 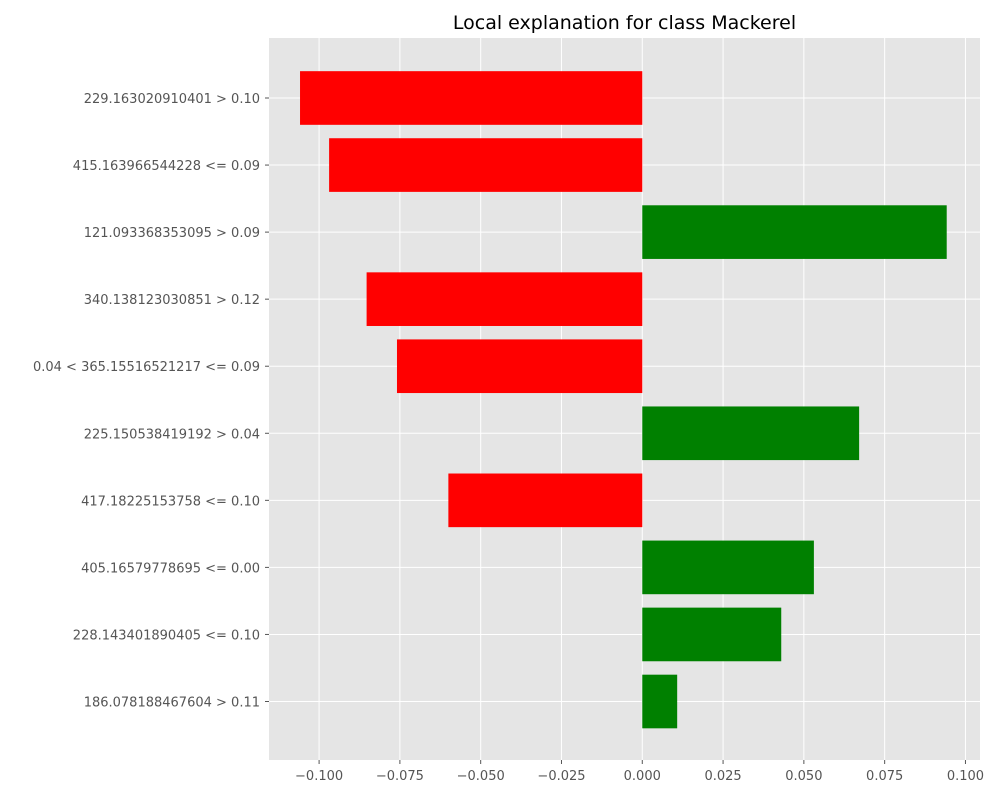 What do you see at coordinates (884, 776) in the screenshot?
I see `x-tick-label: 0.075` at bounding box center [884, 776].